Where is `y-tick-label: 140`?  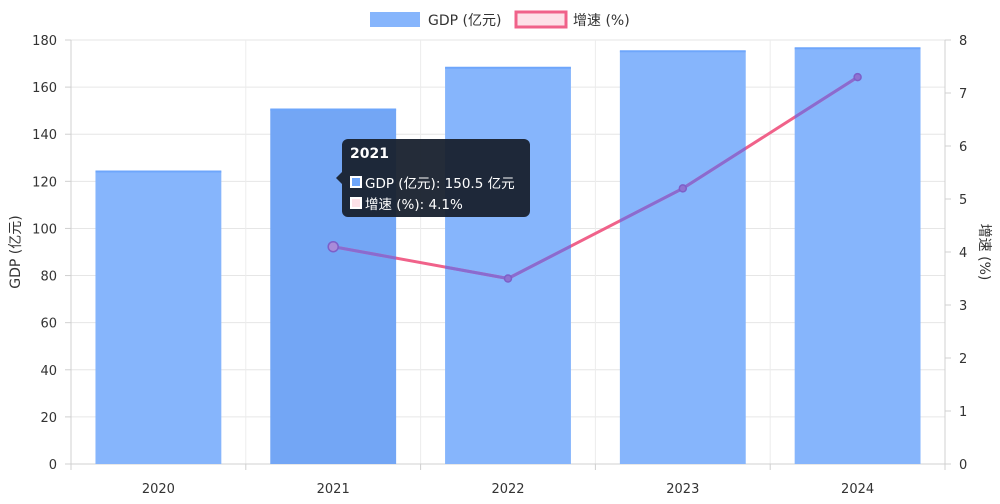
y-tick-label: 140 is located at coordinates (44, 135).